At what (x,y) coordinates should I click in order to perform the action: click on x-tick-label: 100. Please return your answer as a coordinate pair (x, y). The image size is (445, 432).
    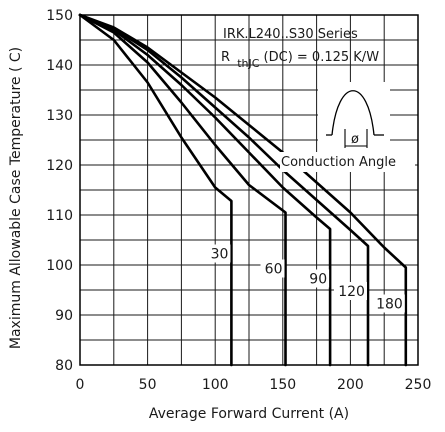
    Looking at the image, I should click on (215, 385).